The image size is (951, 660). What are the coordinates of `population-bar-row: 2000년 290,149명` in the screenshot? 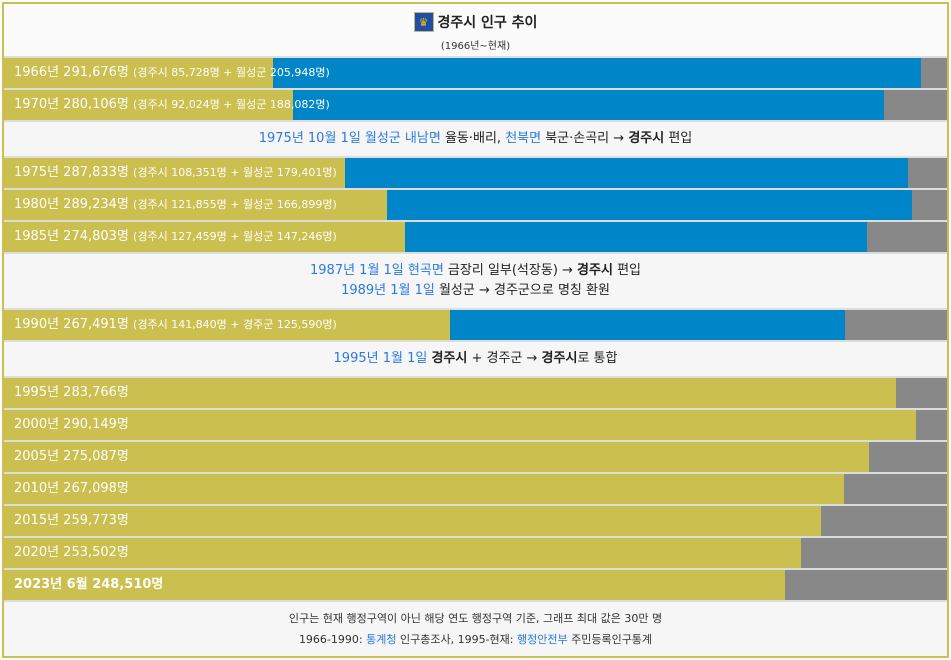 It's located at (475, 426).